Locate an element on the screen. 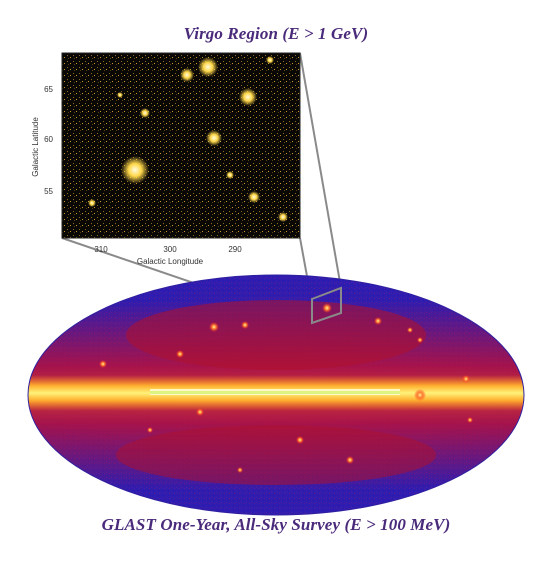  inset-ylabel: Galactic Latitude is located at coordinates (35, 147).